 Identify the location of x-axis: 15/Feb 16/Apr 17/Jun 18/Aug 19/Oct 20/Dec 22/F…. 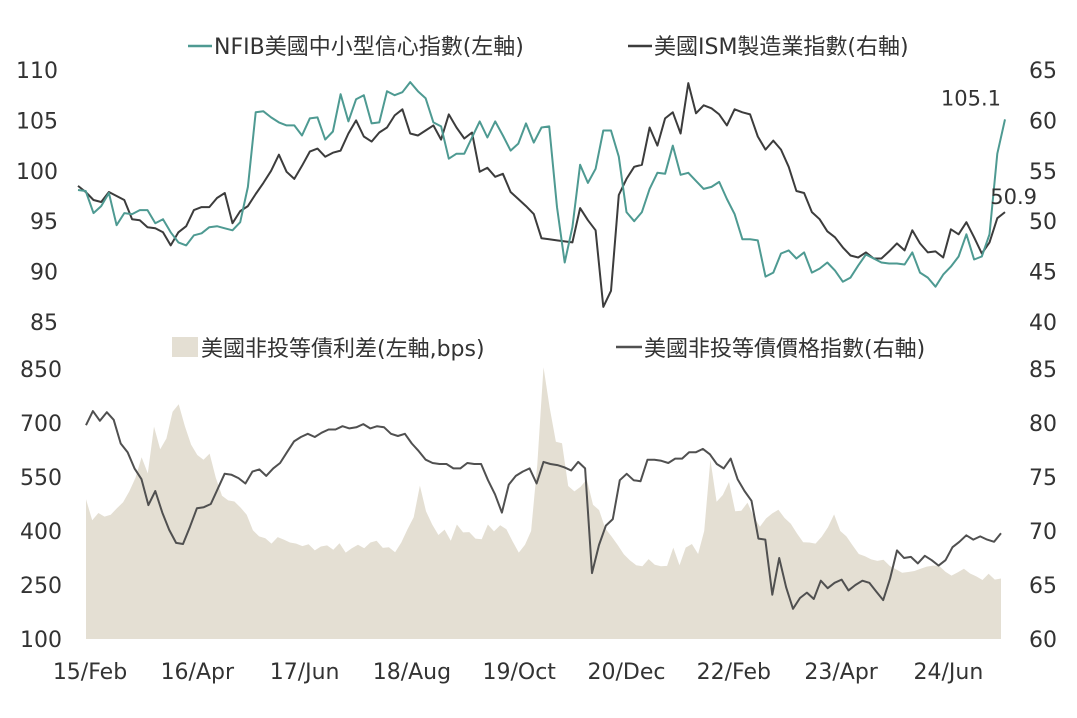
(518, 672).